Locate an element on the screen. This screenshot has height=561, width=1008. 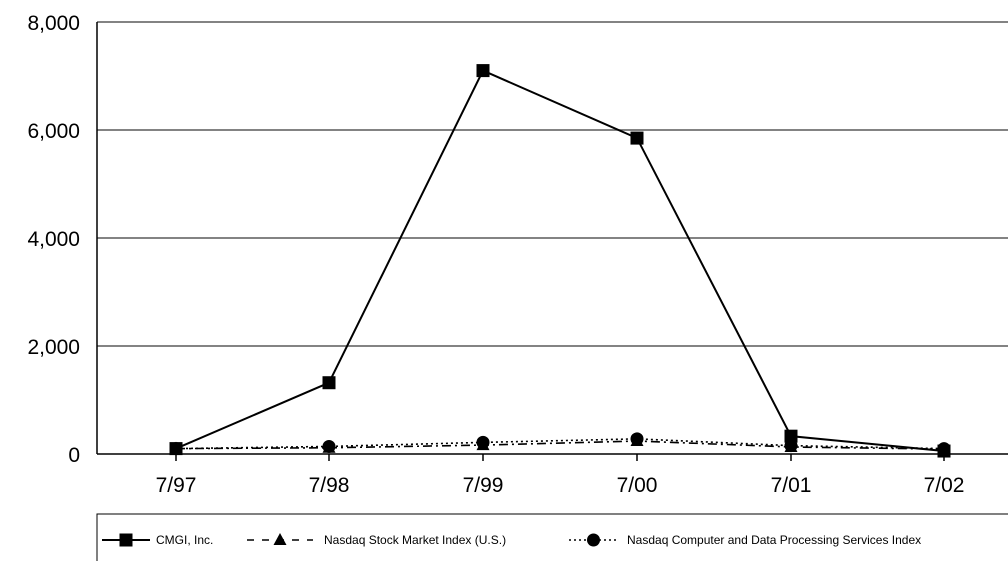
series-line-nasdaq-computer-and-data-processing-services-index is located at coordinates (560, 444).